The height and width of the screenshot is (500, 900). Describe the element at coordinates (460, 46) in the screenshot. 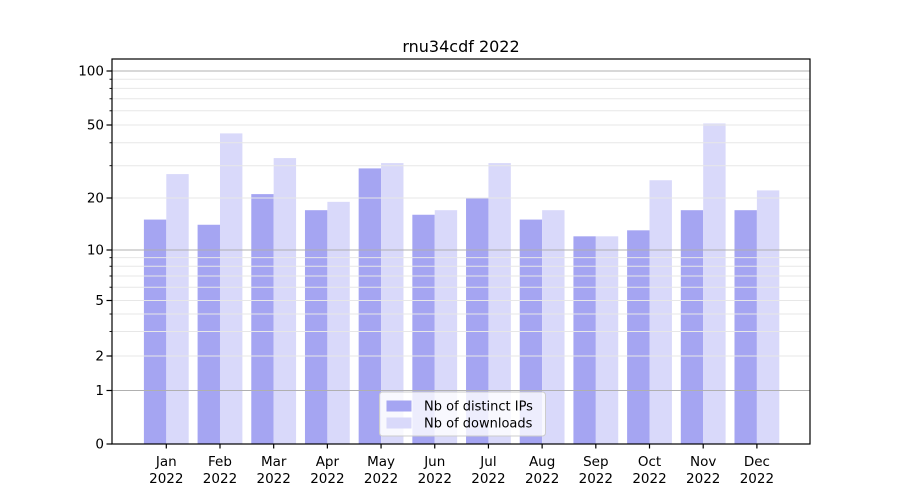

I see `chart-title: rnu34cdf 2022` at that location.